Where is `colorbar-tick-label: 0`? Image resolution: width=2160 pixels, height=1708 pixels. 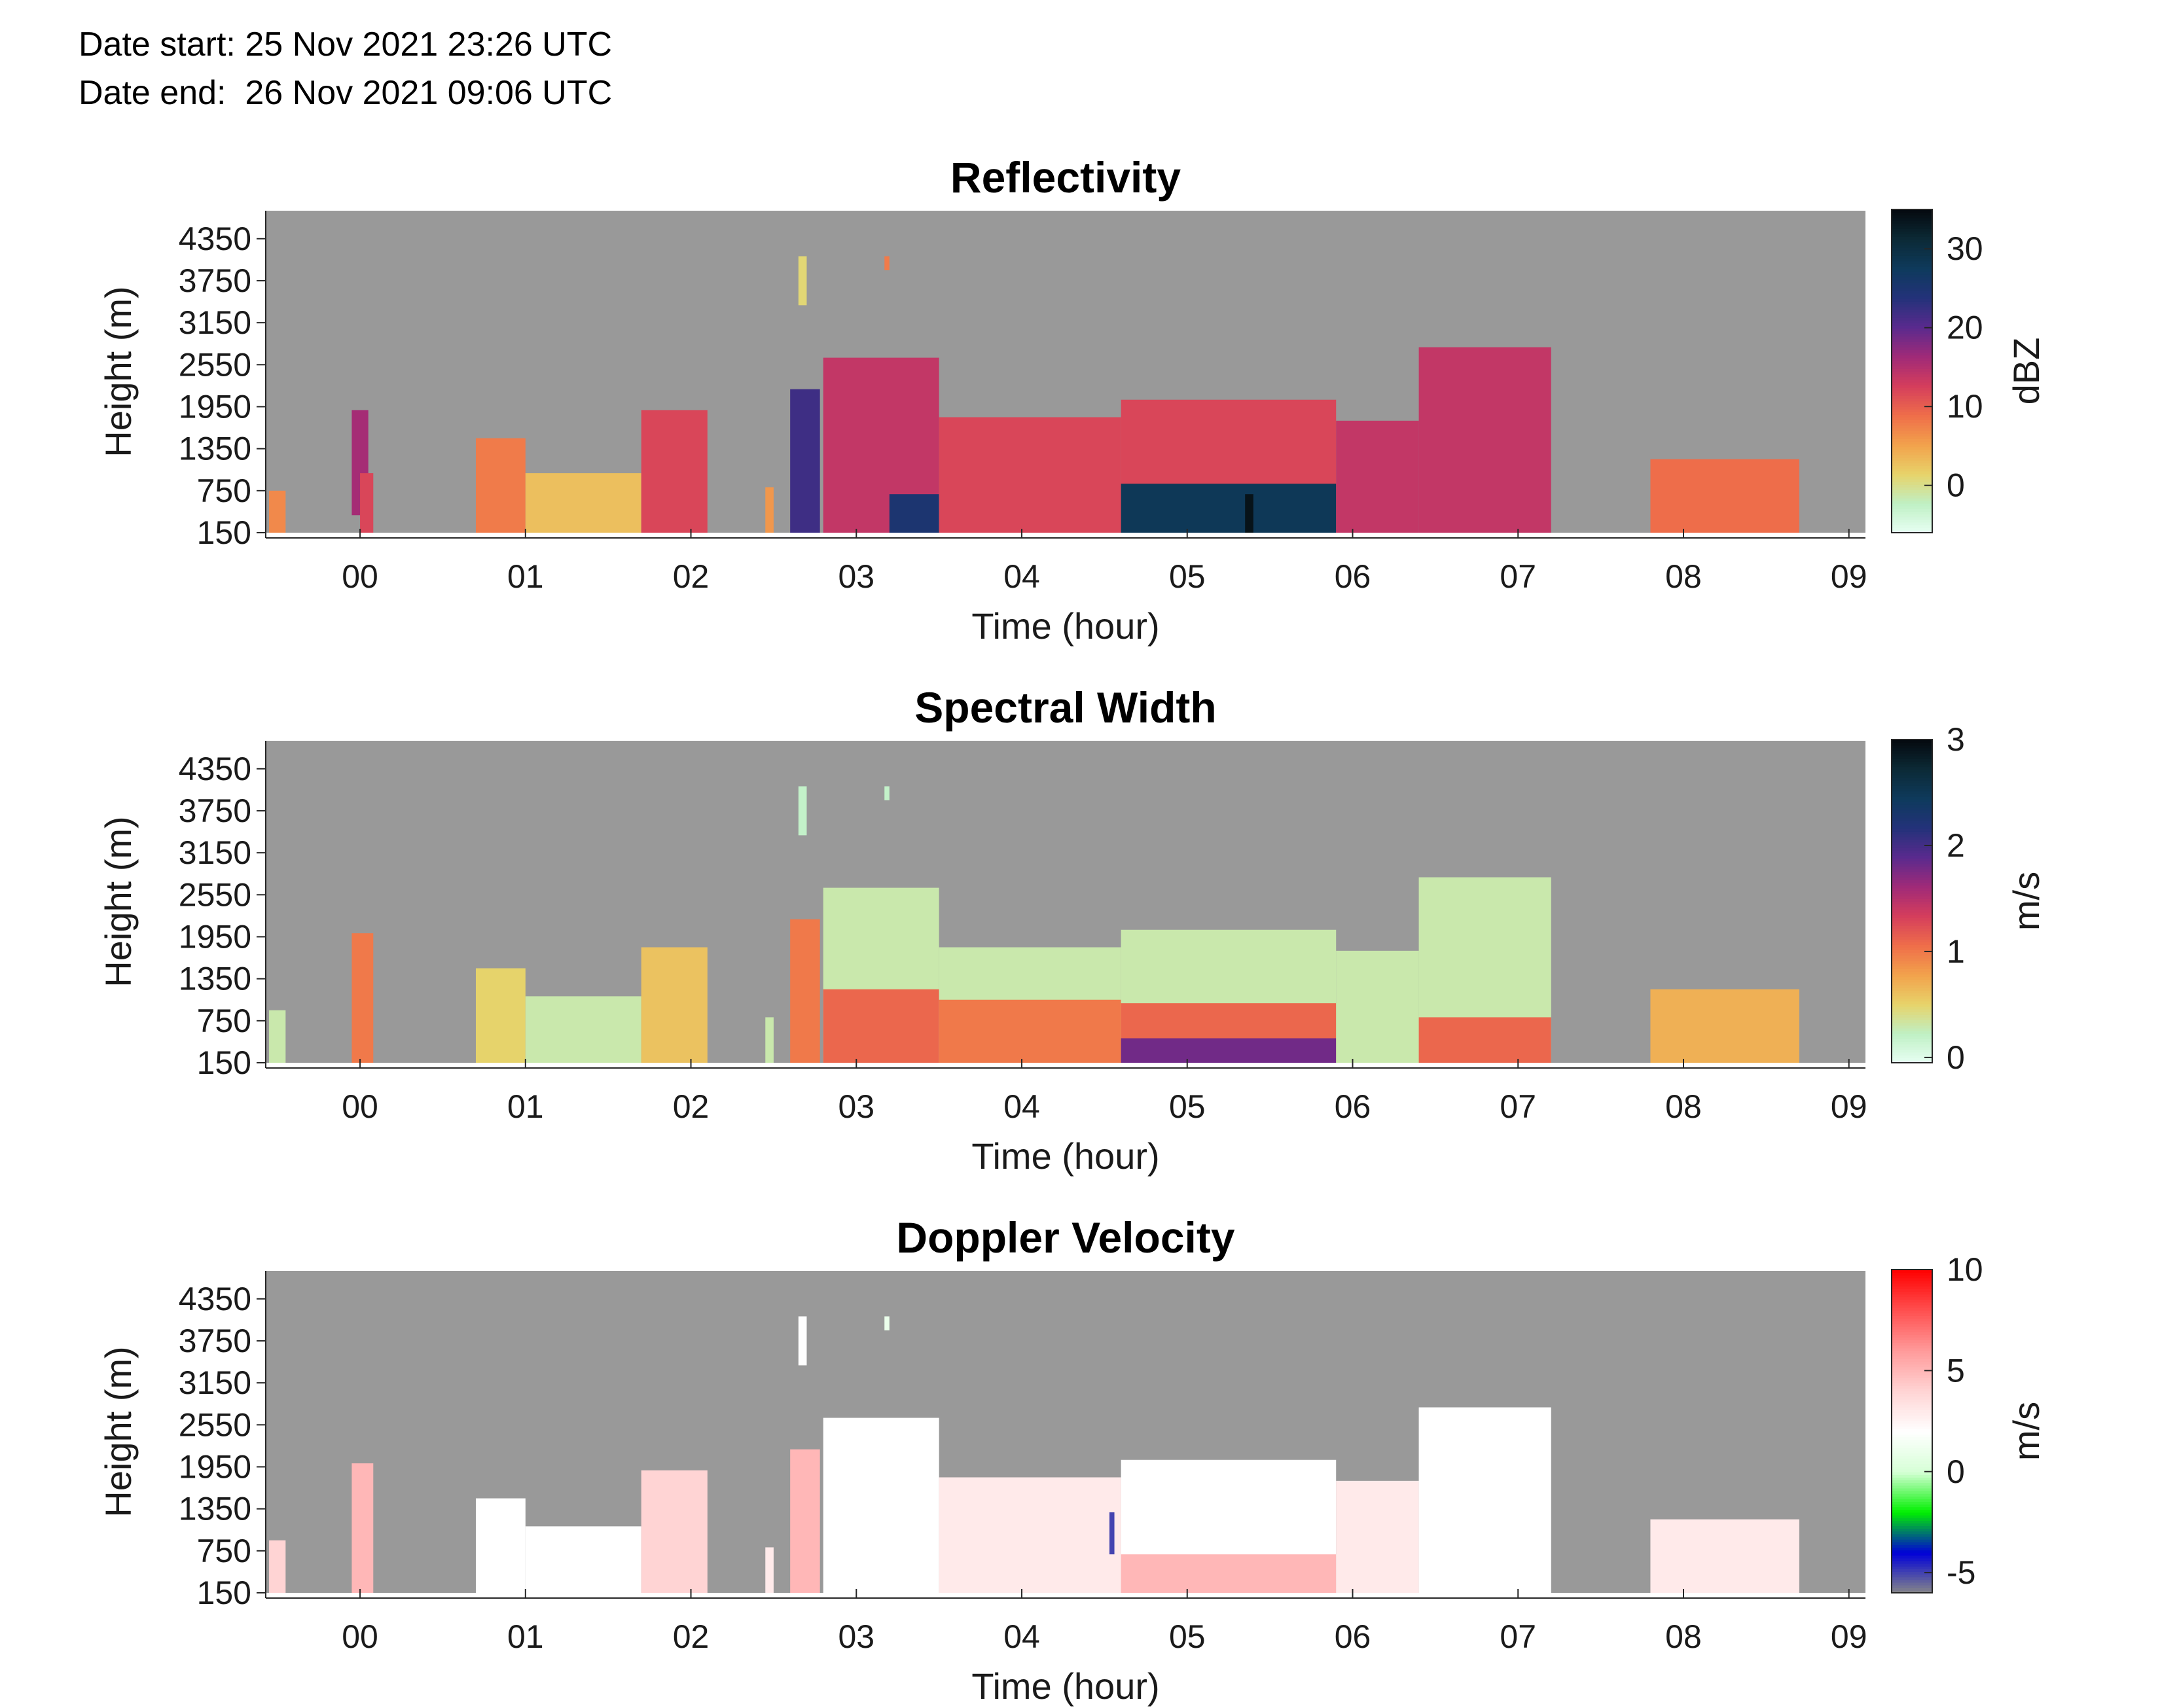
colorbar-tick-label: 0 is located at coordinates (1956, 486).